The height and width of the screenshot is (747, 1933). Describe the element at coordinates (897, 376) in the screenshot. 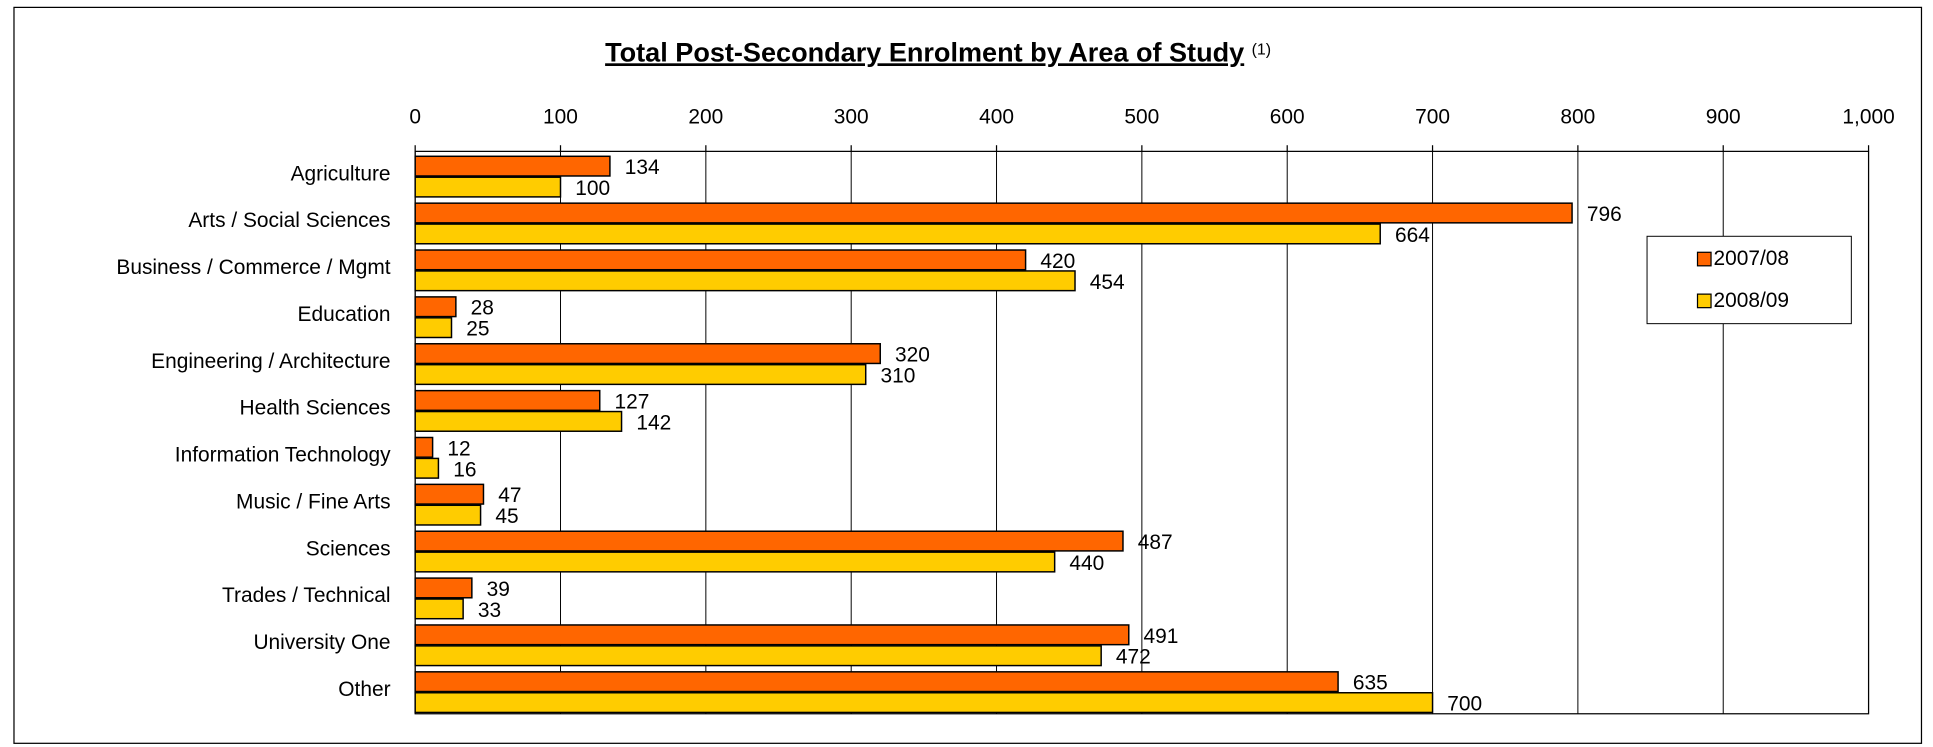

I see `value-label: 310` at that location.